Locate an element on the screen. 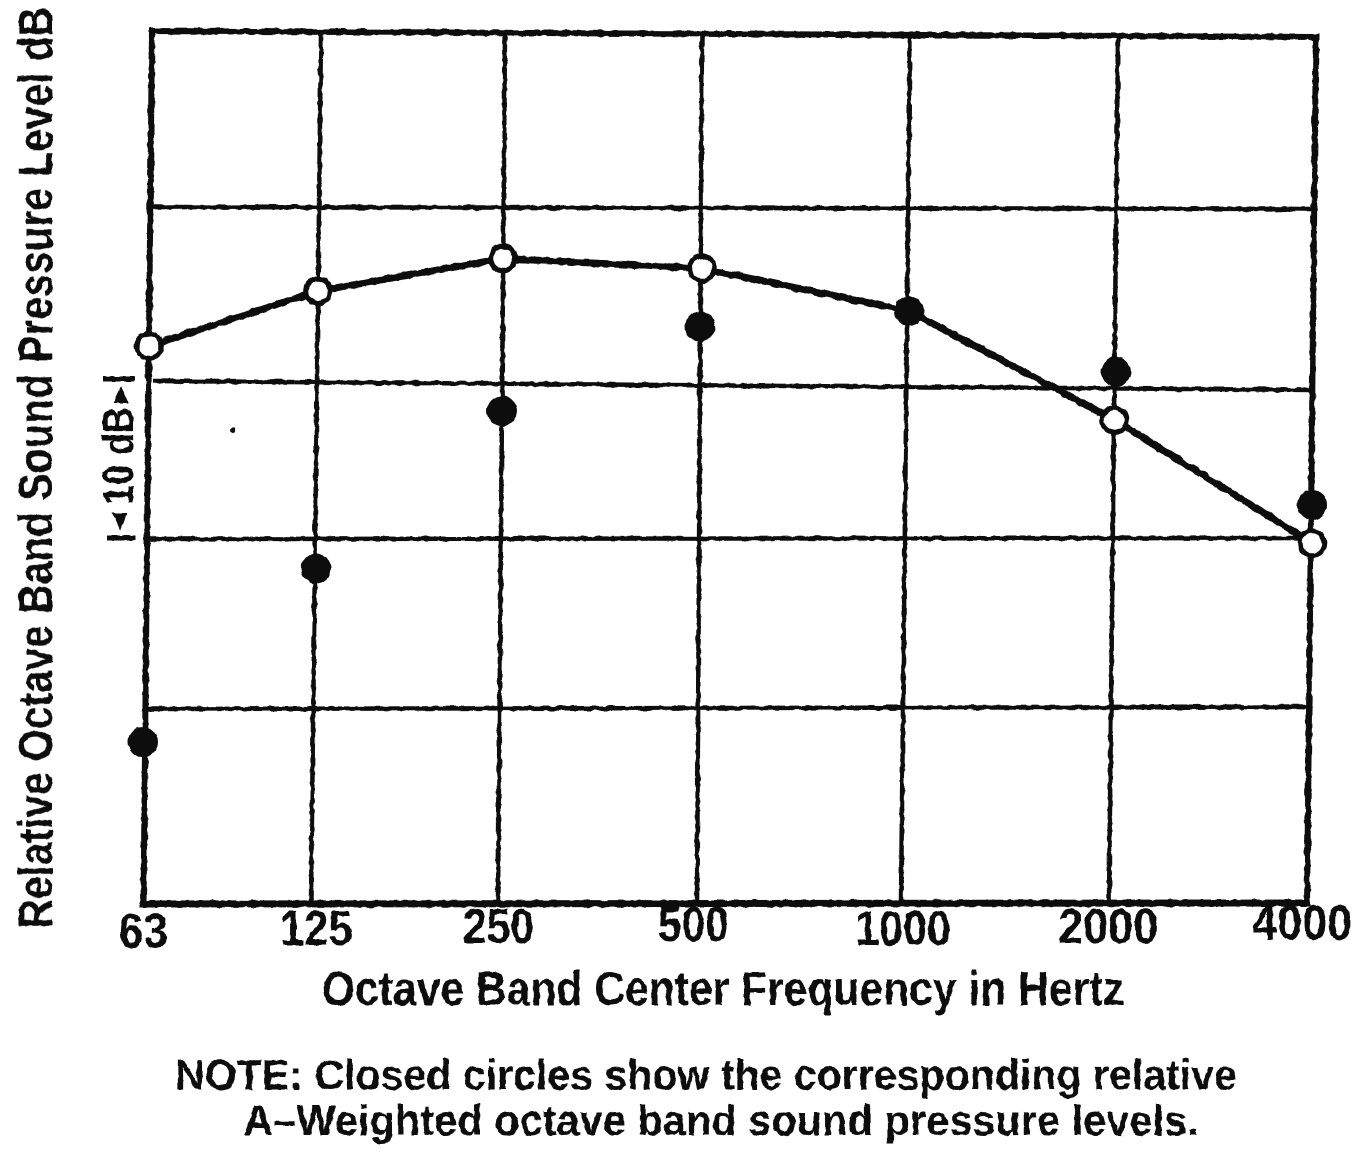 This screenshot has width=1361, height=1155. svg-text: 63 is located at coordinates (143, 930).